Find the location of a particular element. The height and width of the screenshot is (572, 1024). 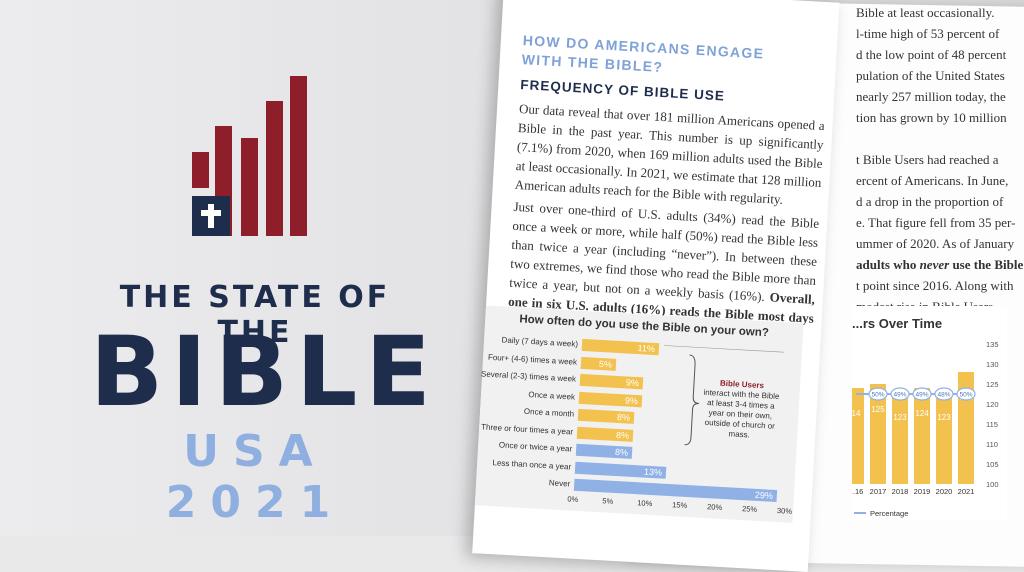

y-tick: 120 is located at coordinates (992, 404).